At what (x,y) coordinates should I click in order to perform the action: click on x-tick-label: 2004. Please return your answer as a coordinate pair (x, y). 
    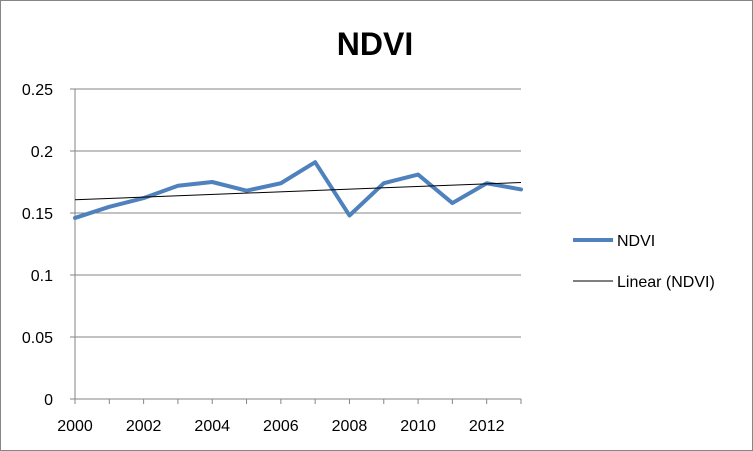
    Looking at the image, I should click on (212, 426).